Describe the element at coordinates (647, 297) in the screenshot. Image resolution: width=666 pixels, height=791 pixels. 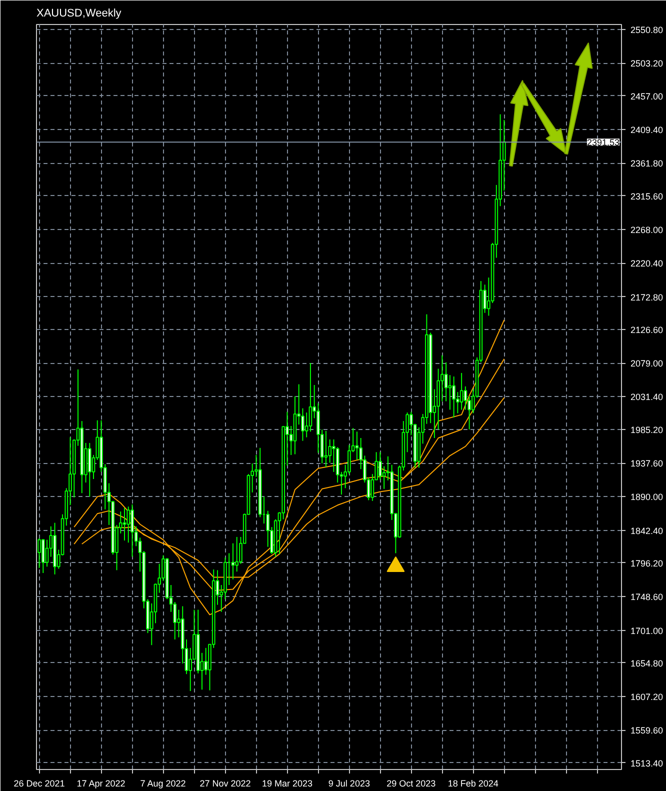
I see `y-tick-label: 2172.80` at that location.